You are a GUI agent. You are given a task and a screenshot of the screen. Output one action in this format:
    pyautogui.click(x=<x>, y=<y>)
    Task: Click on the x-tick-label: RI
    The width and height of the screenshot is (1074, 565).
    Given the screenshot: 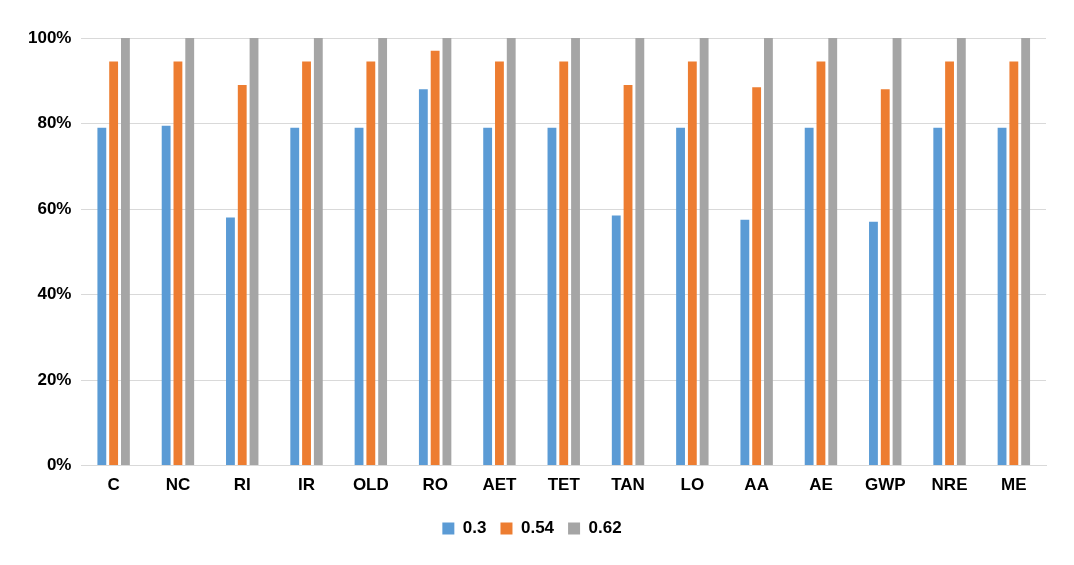 What is the action you would take?
    pyautogui.click(x=242, y=485)
    